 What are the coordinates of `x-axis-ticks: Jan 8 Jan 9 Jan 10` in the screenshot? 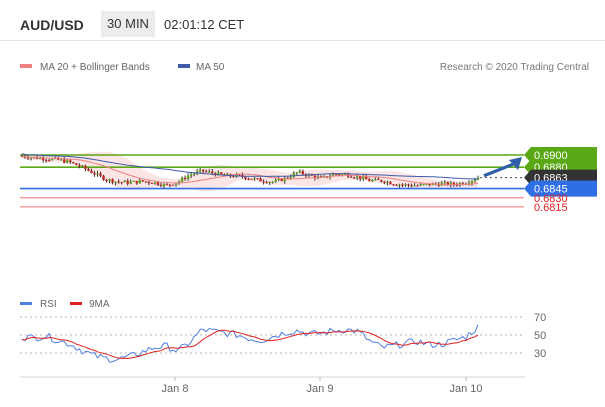 It's located at (322, 386).